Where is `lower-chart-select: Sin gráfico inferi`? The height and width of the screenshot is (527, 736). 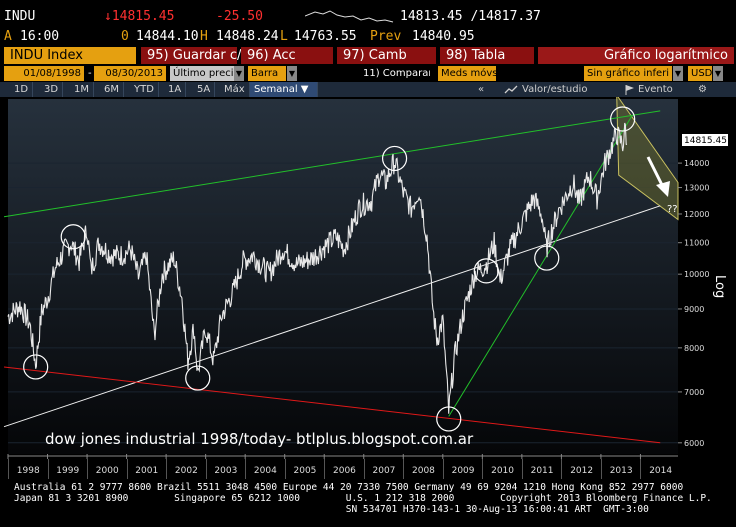
lower-chart-select: Sin gráfico inferi is located at coordinates (628, 73).